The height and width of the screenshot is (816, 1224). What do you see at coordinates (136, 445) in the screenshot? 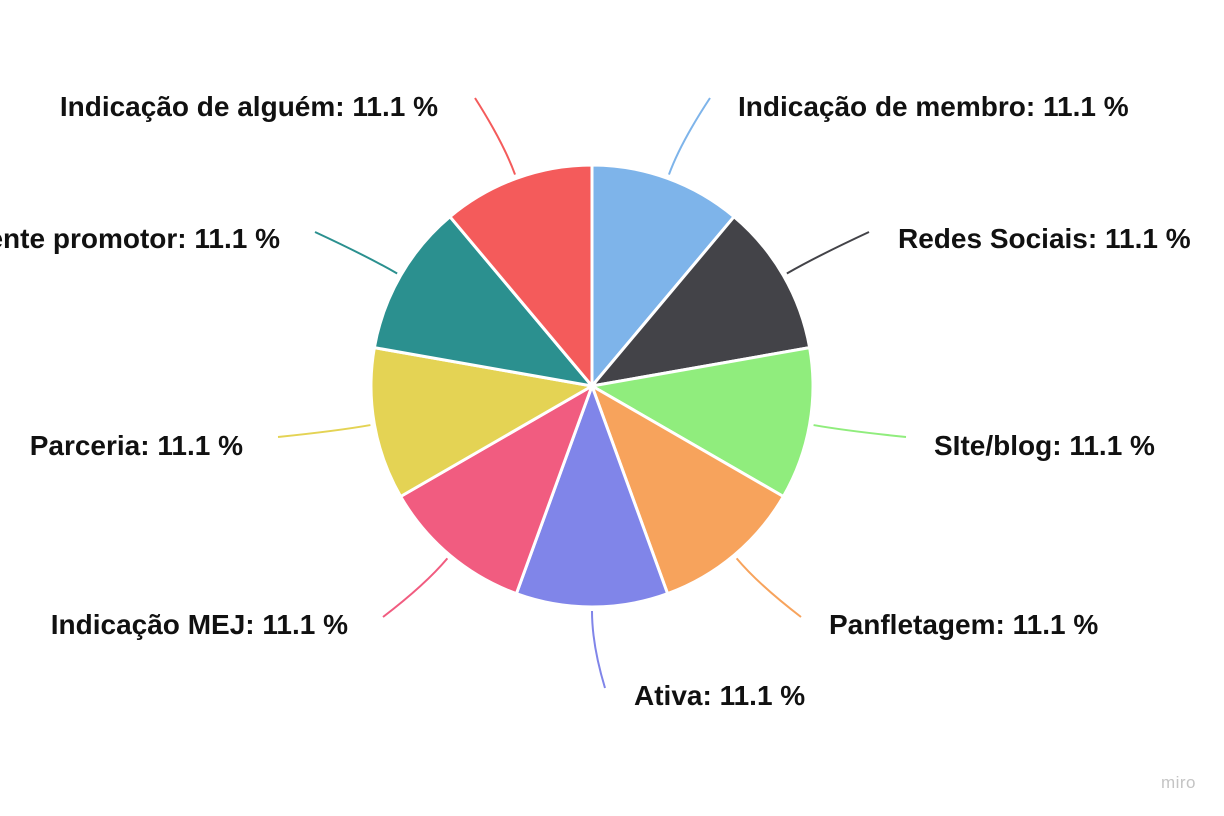
I see `slice-label: Parceria: 11.1 %` at bounding box center [136, 445].